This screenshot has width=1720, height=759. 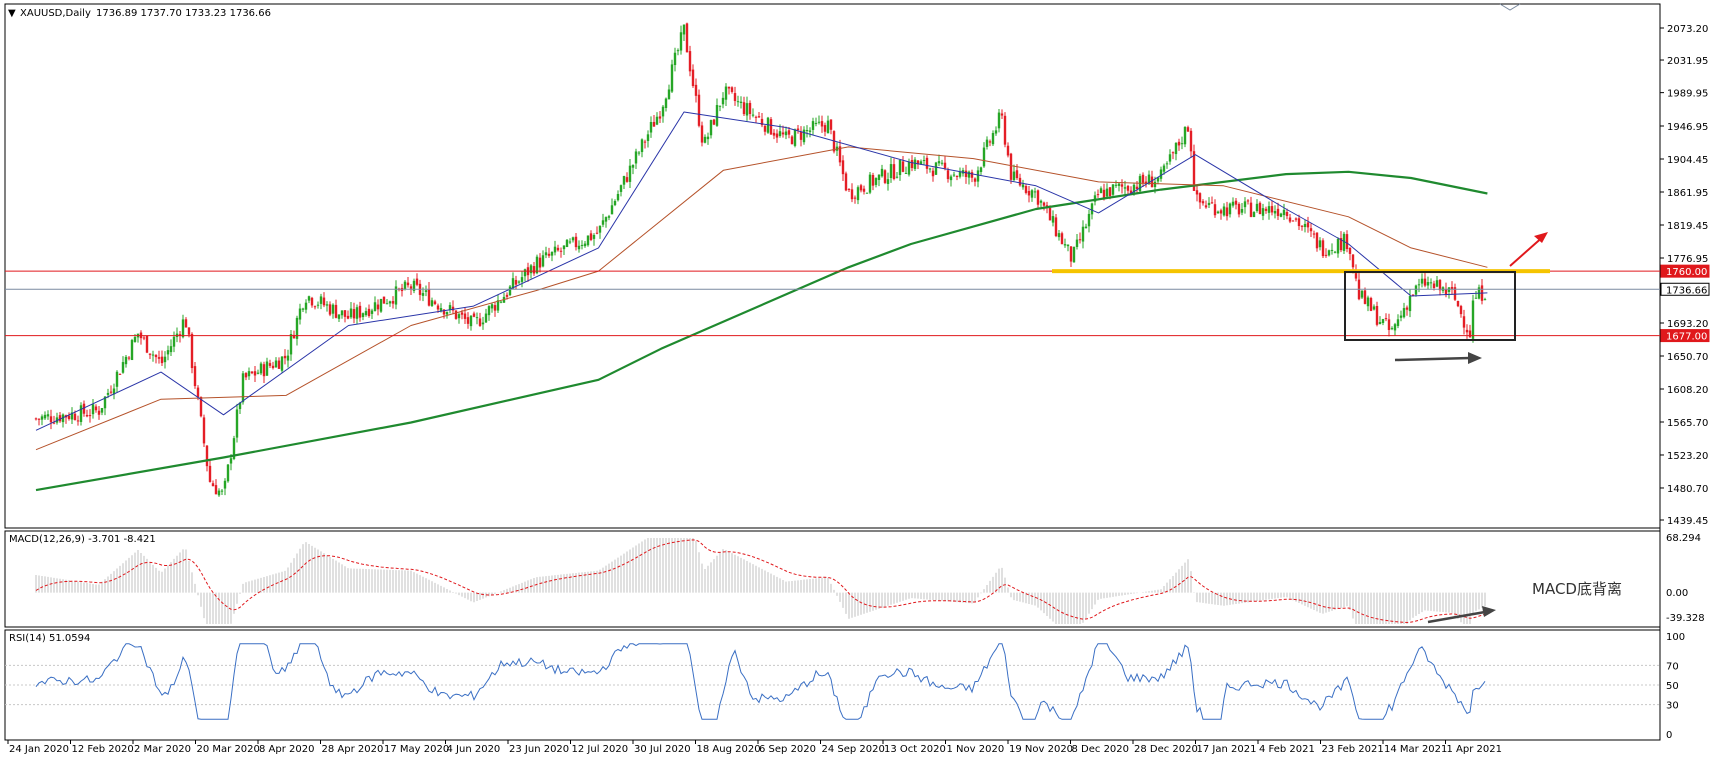 What do you see at coordinates (1677, 593) in the screenshot?
I see `macd-axis-zero: 0.00` at bounding box center [1677, 593].